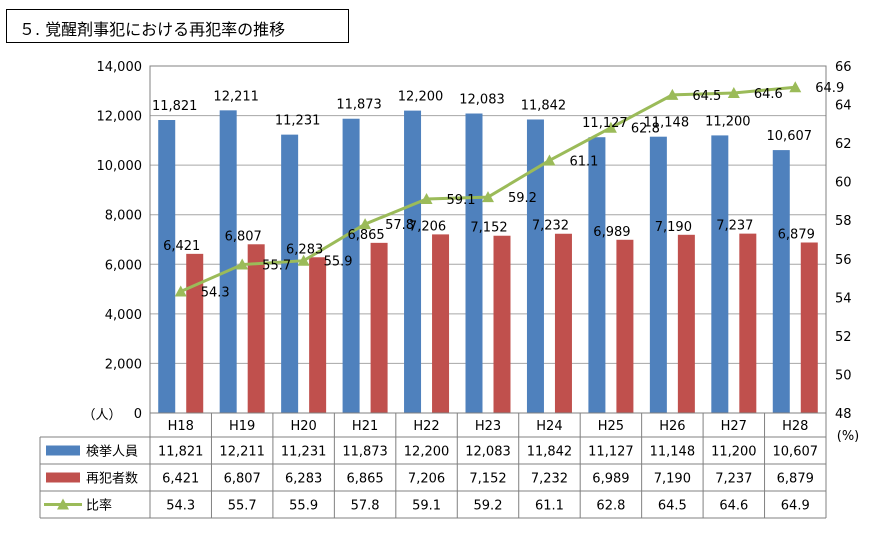 Image resolution: width=871 pixels, height=535 pixels. I want to click on y-right-tick-label: 58, so click(843, 221).